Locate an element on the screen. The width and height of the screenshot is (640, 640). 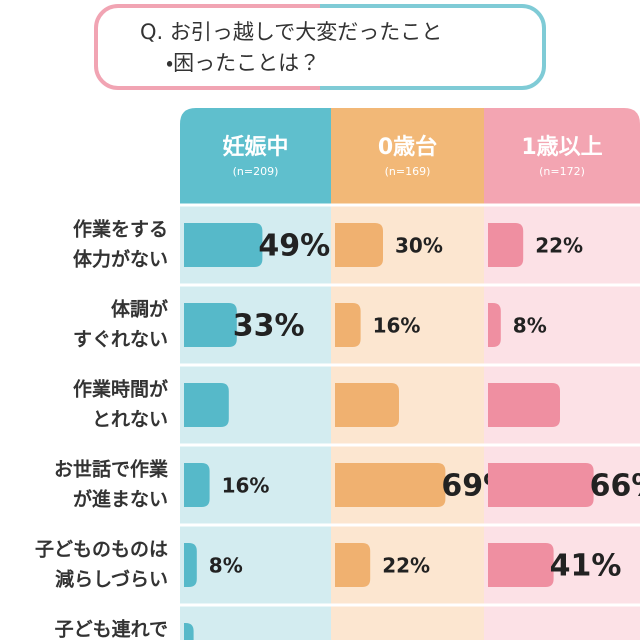
legend-n: (n=172) is located at coordinates (562, 171).